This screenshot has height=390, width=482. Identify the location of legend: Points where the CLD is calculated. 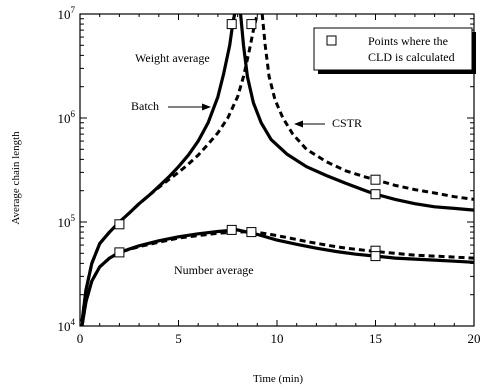
(394, 50).